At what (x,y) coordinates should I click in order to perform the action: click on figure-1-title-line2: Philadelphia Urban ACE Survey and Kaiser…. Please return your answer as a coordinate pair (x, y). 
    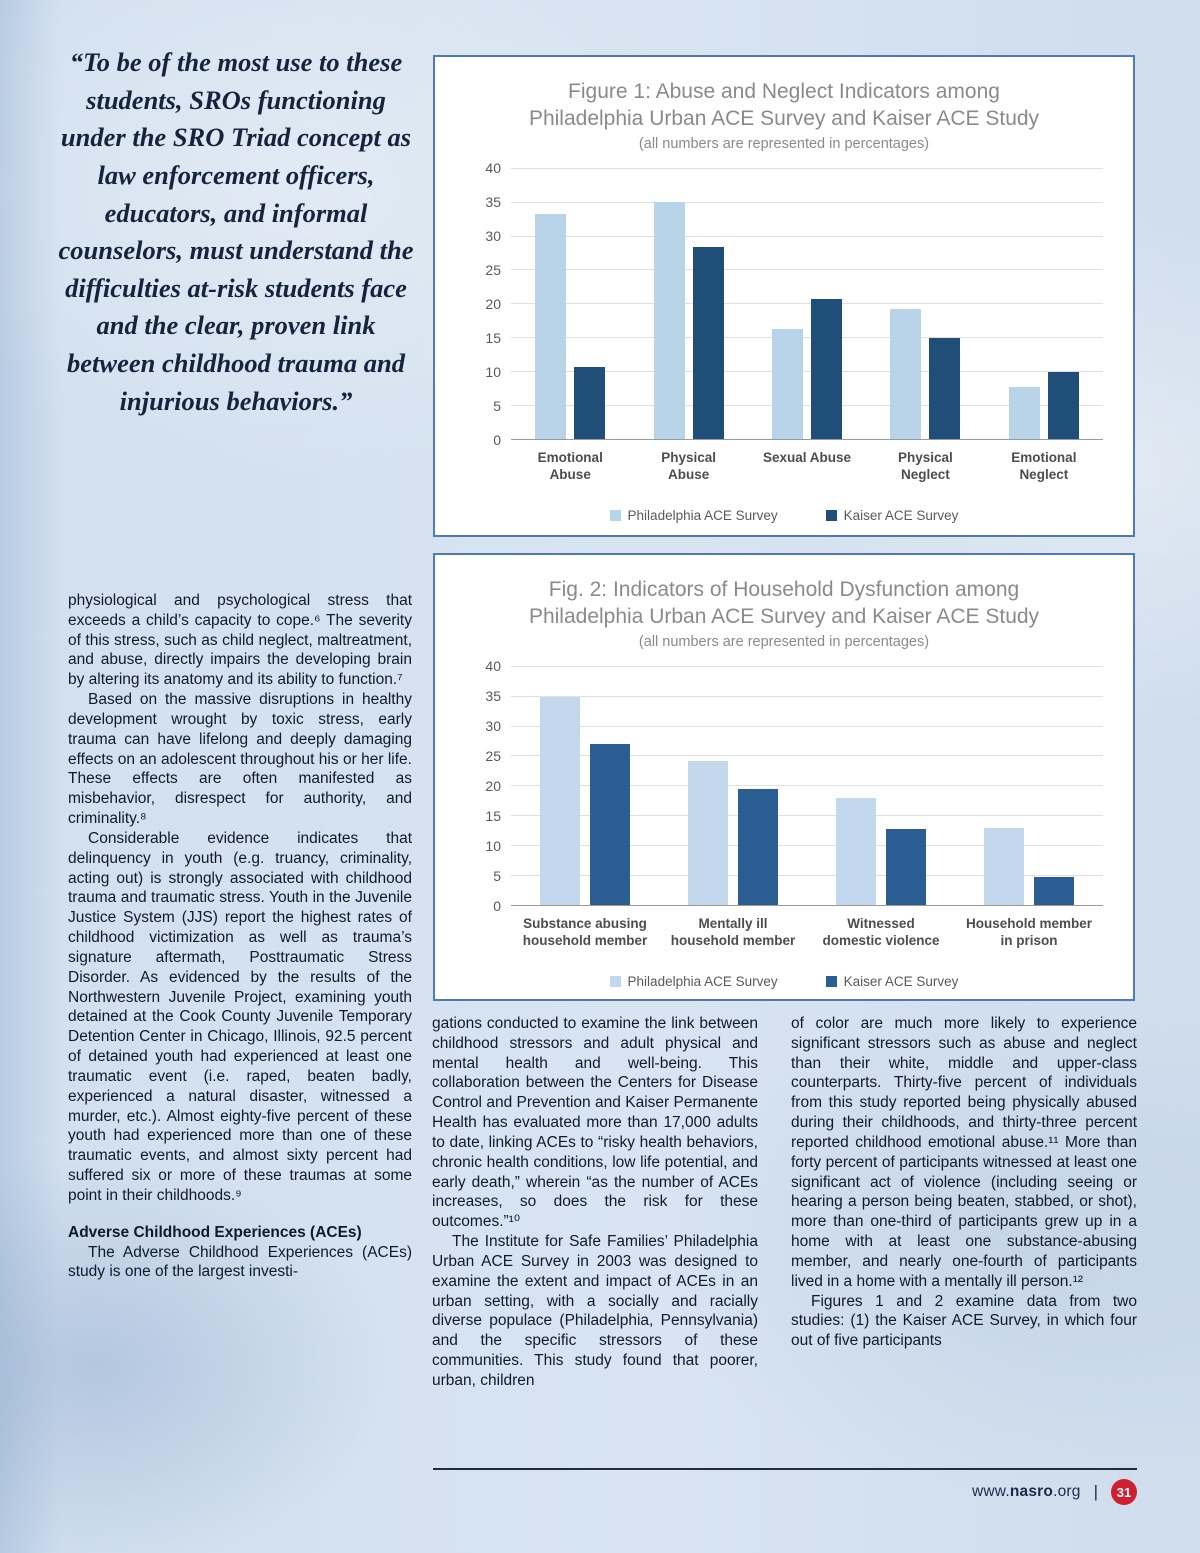
    Looking at the image, I should click on (784, 118).